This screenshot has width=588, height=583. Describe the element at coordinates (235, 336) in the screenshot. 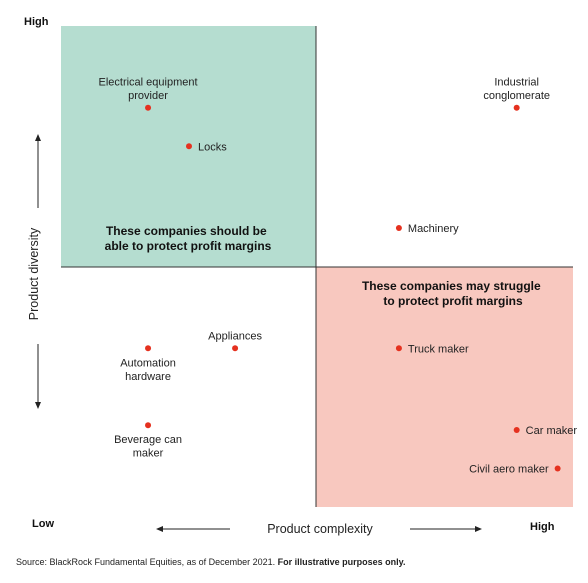

I see `point-label-appliances: Appliances` at that location.